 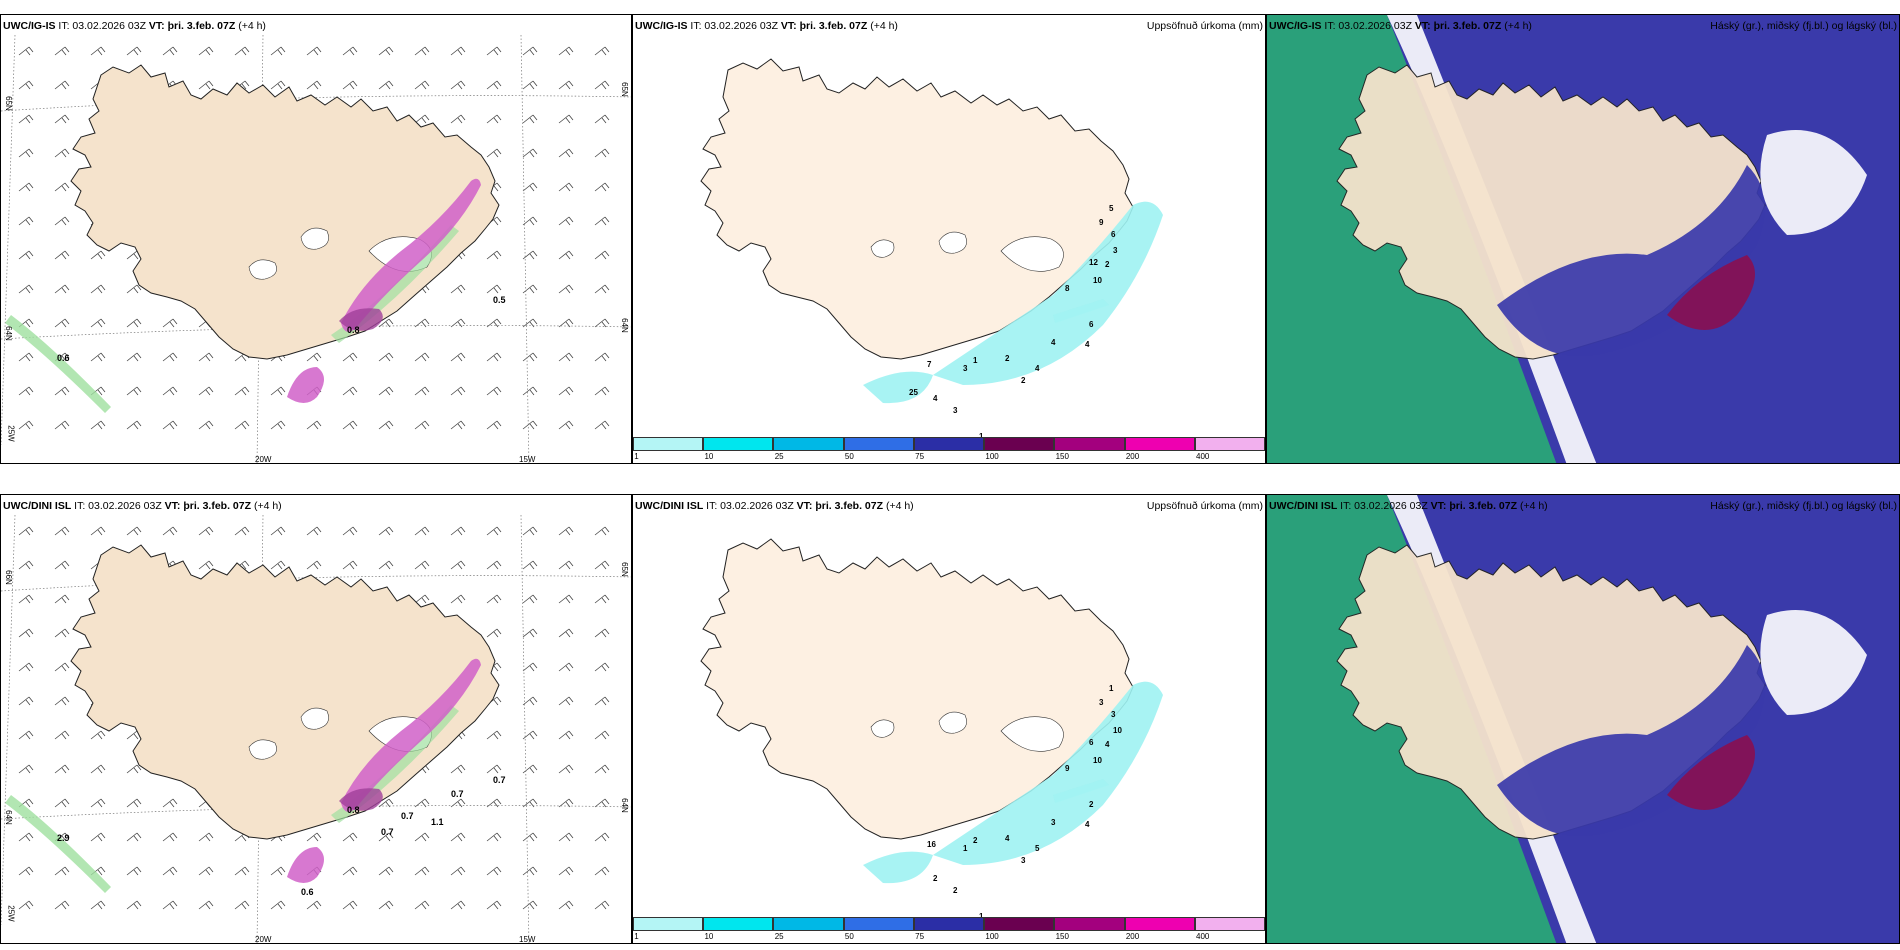 What do you see at coordinates (8, 333) in the screenshot?
I see `lat-label-64n: 64N` at bounding box center [8, 333].